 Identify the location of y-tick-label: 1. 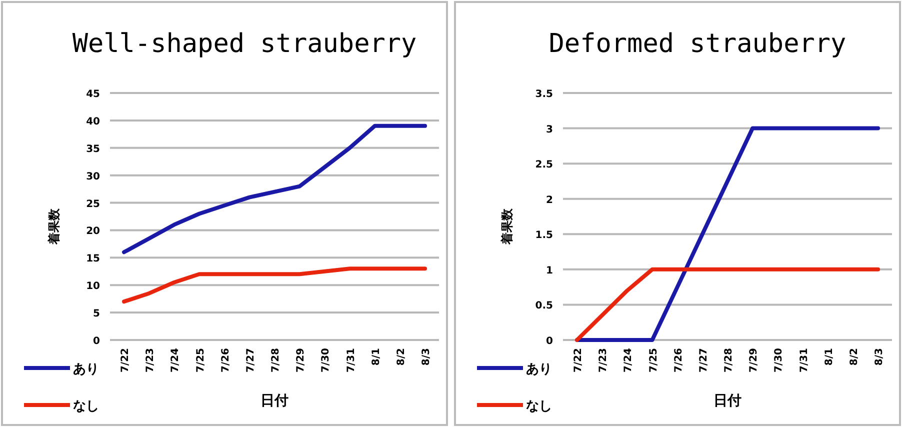
(550, 270).